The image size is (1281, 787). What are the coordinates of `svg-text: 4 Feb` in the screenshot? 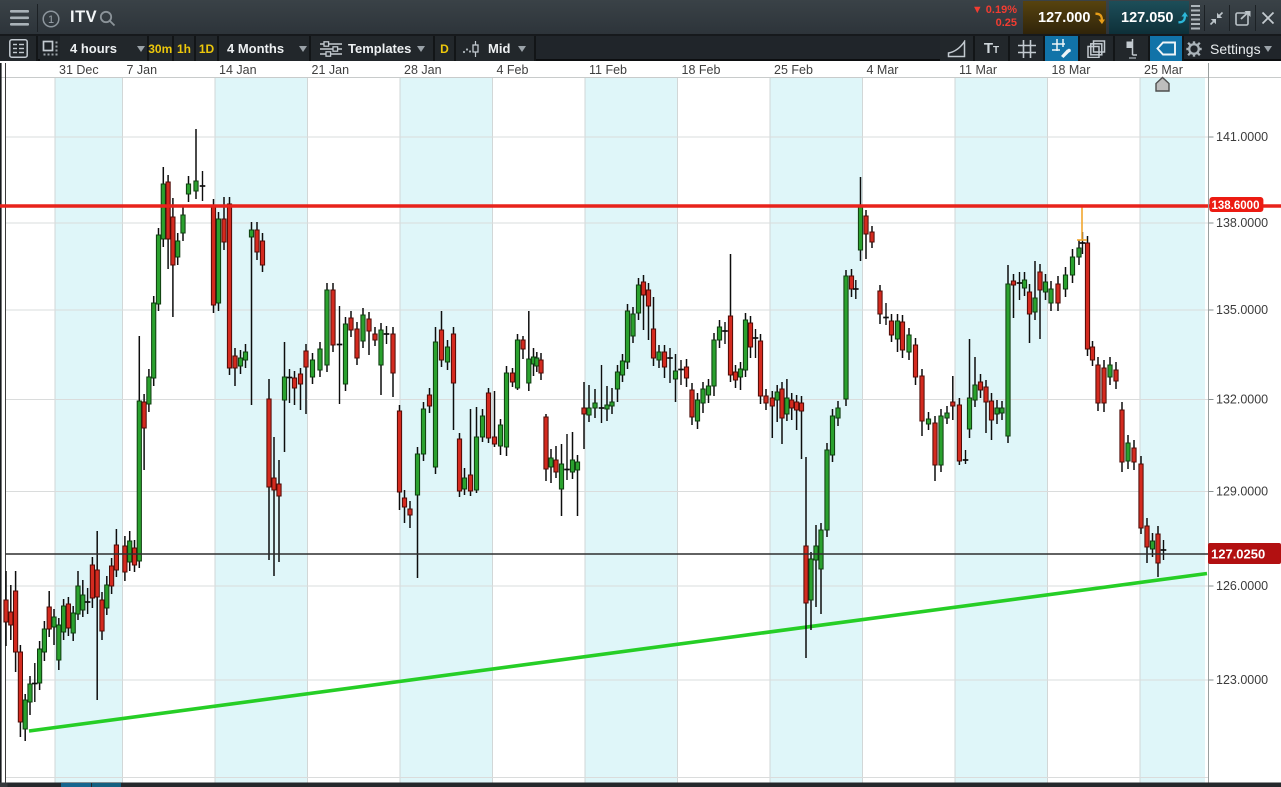 It's located at (513, 70).